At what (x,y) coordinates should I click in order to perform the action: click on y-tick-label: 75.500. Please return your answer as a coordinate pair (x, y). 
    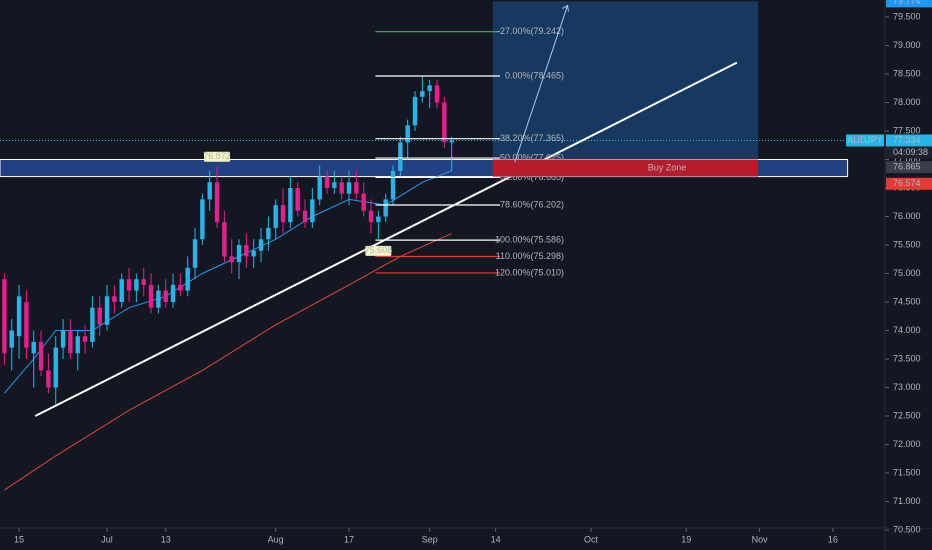
    Looking at the image, I should click on (907, 244).